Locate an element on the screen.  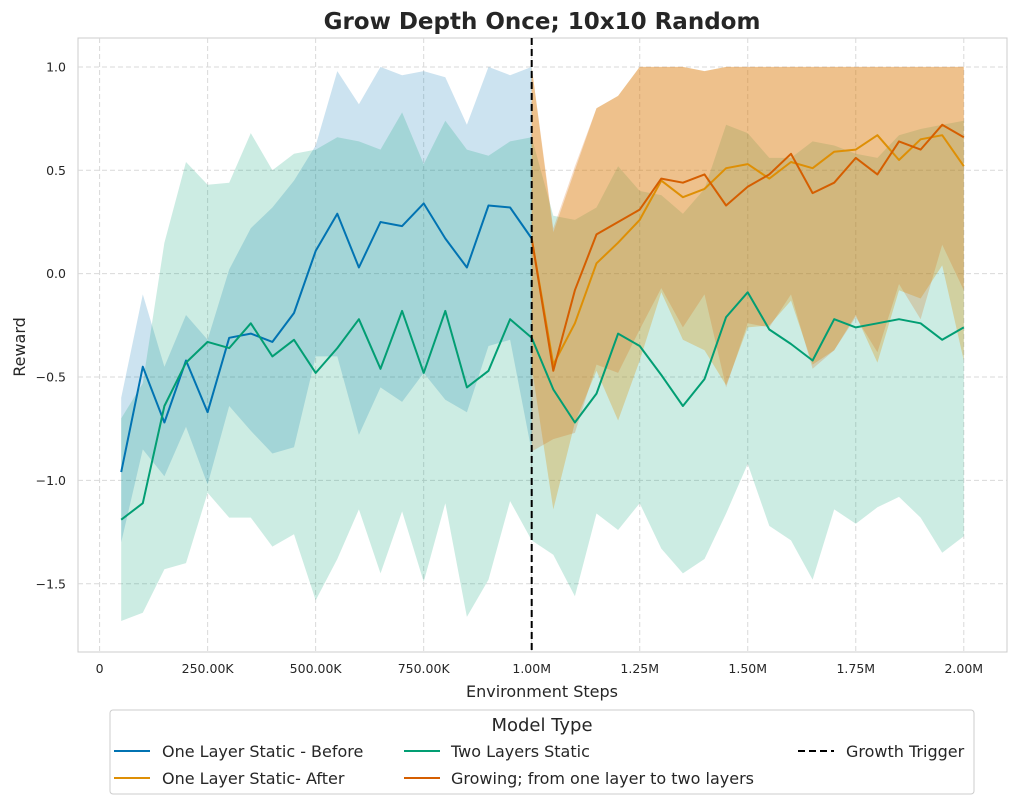
x-tick-label: 1.75M is located at coordinates (855, 668).